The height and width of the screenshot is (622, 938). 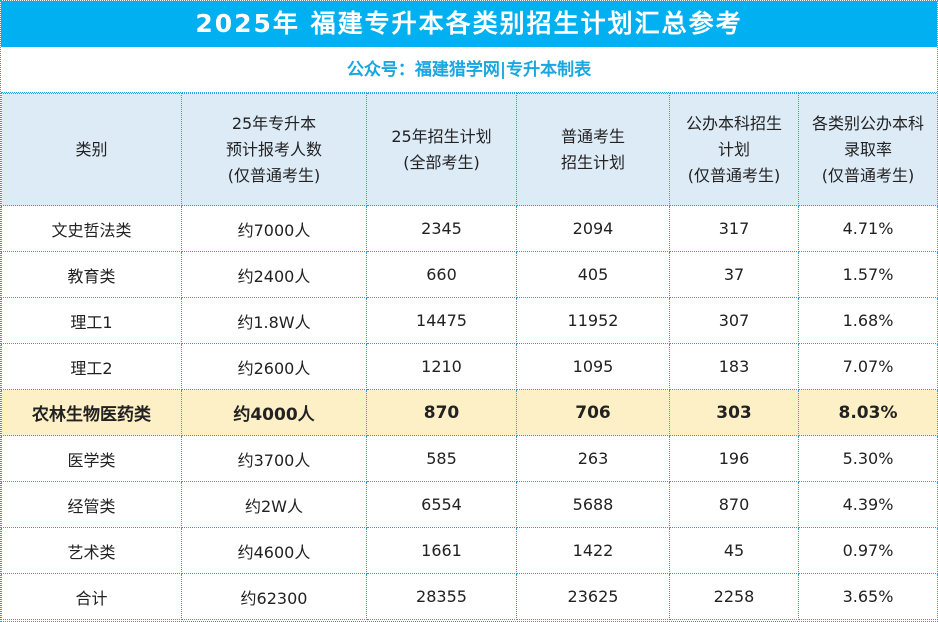 I want to click on table-cell: 医学类, so click(x=91, y=458).